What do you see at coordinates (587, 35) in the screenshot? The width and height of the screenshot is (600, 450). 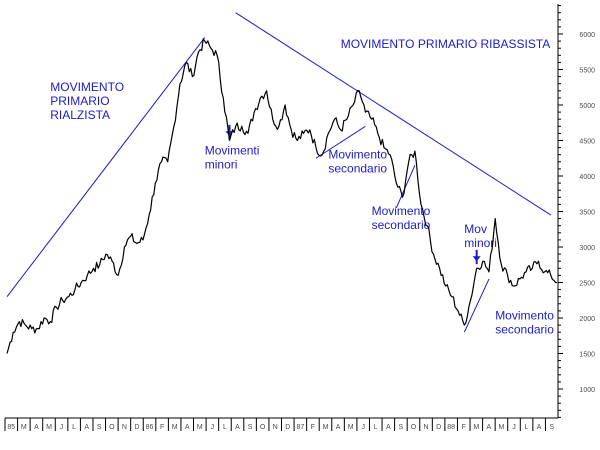 I see `y-tick-label: 6000` at bounding box center [587, 35].